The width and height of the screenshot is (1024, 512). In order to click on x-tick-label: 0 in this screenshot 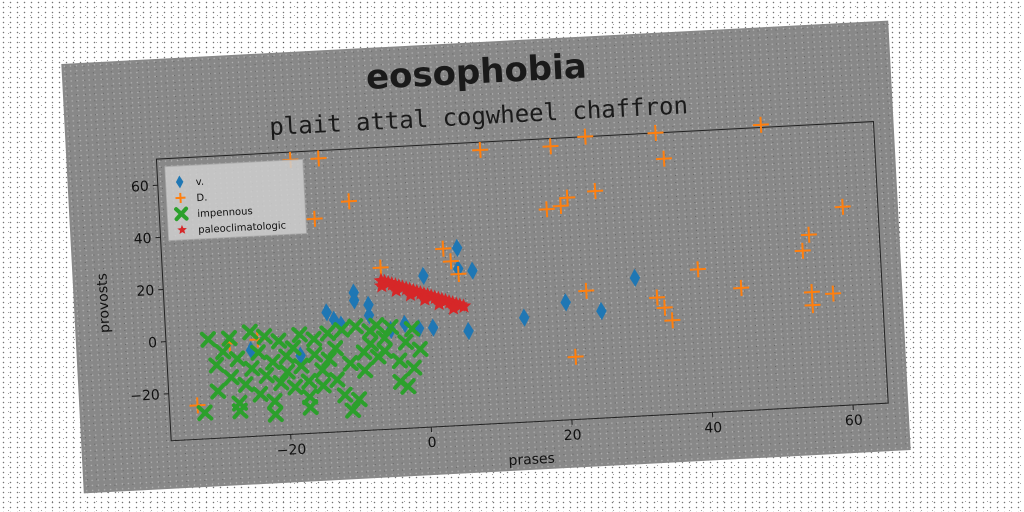, I will do `click(432, 443)`.